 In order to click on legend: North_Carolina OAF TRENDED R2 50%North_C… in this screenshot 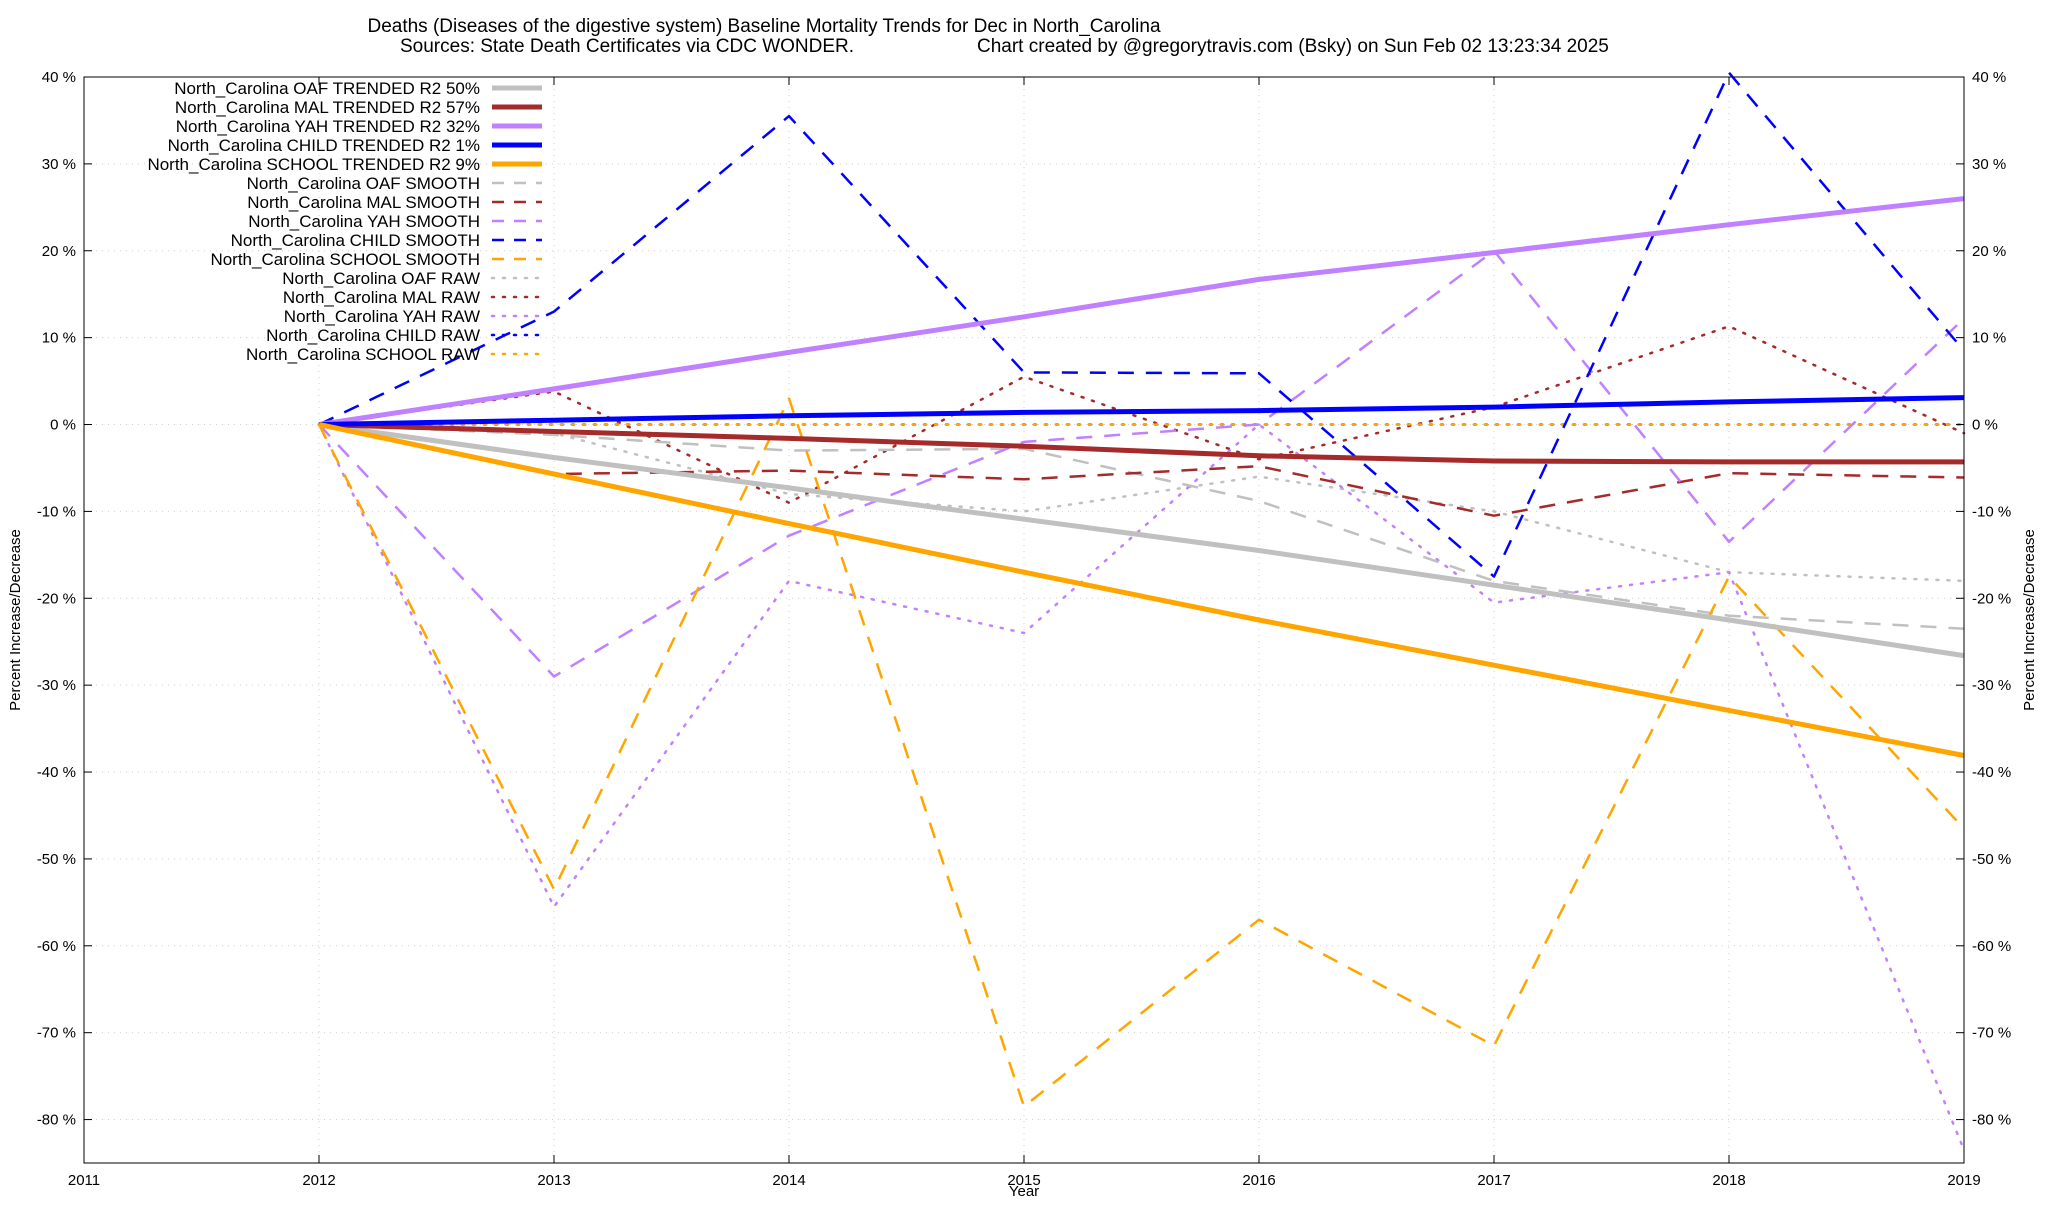, I will do `click(345, 221)`.